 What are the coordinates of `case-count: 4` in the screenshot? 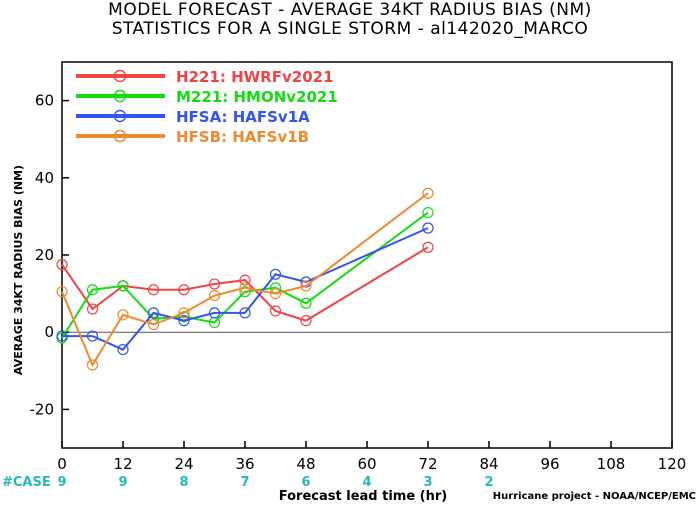 It's located at (366, 482).